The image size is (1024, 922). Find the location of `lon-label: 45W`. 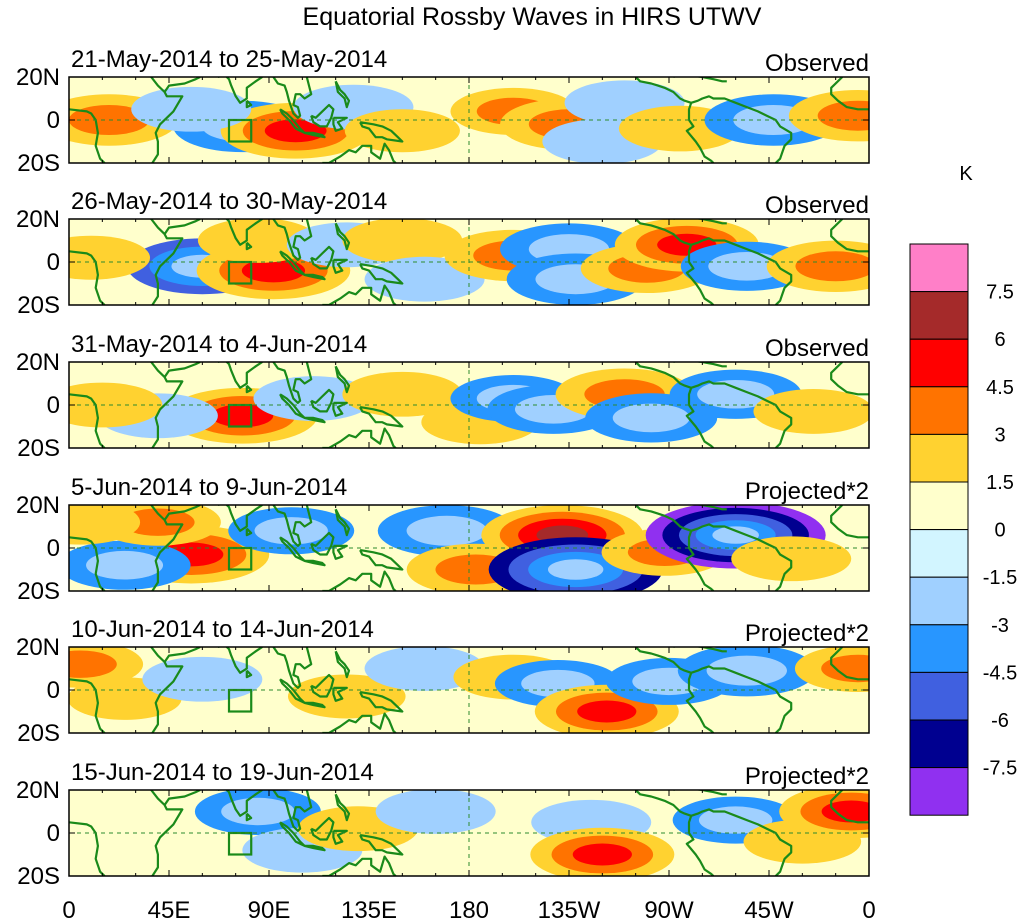

lon-label: 45W is located at coordinates (769, 909).